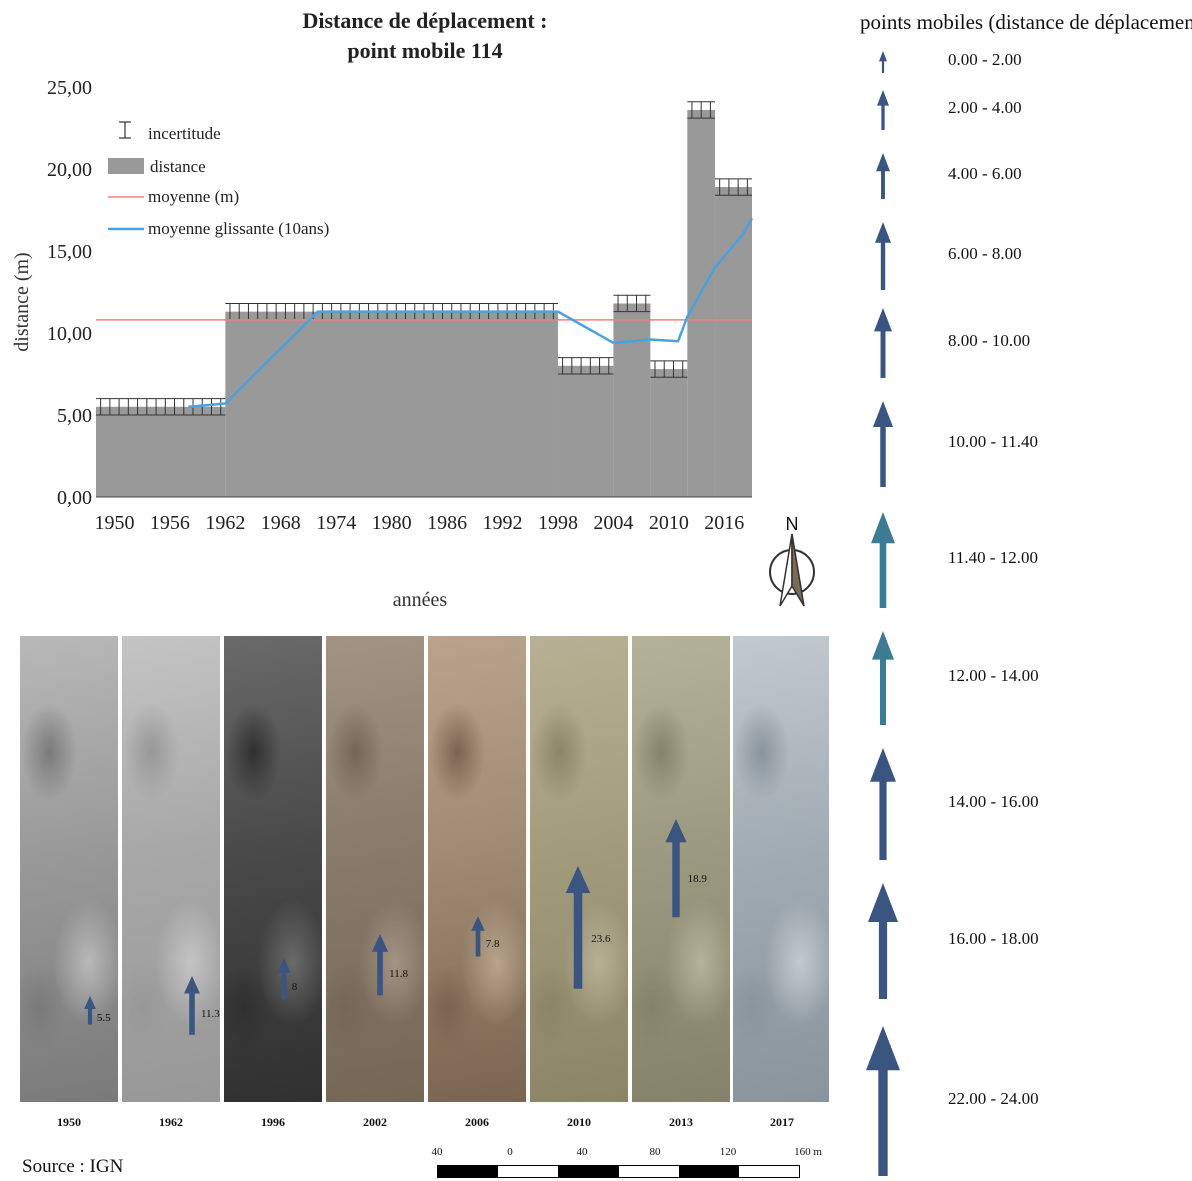 The width and height of the screenshot is (1192, 1181). Describe the element at coordinates (477, 869) in the screenshot. I see `orthophoto-4: 7.8` at that location.